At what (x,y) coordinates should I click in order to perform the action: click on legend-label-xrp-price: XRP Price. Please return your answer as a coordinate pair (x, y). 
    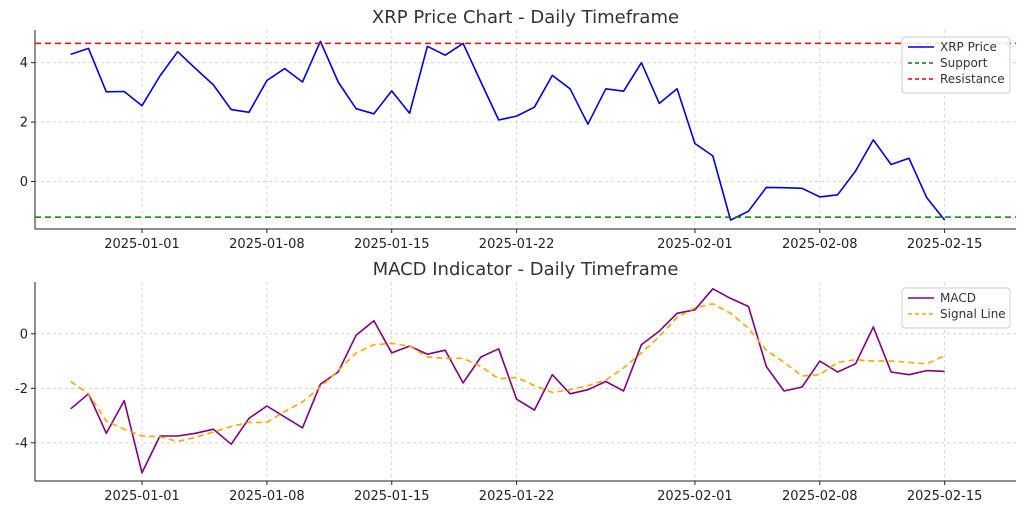
    Looking at the image, I should click on (968, 47).